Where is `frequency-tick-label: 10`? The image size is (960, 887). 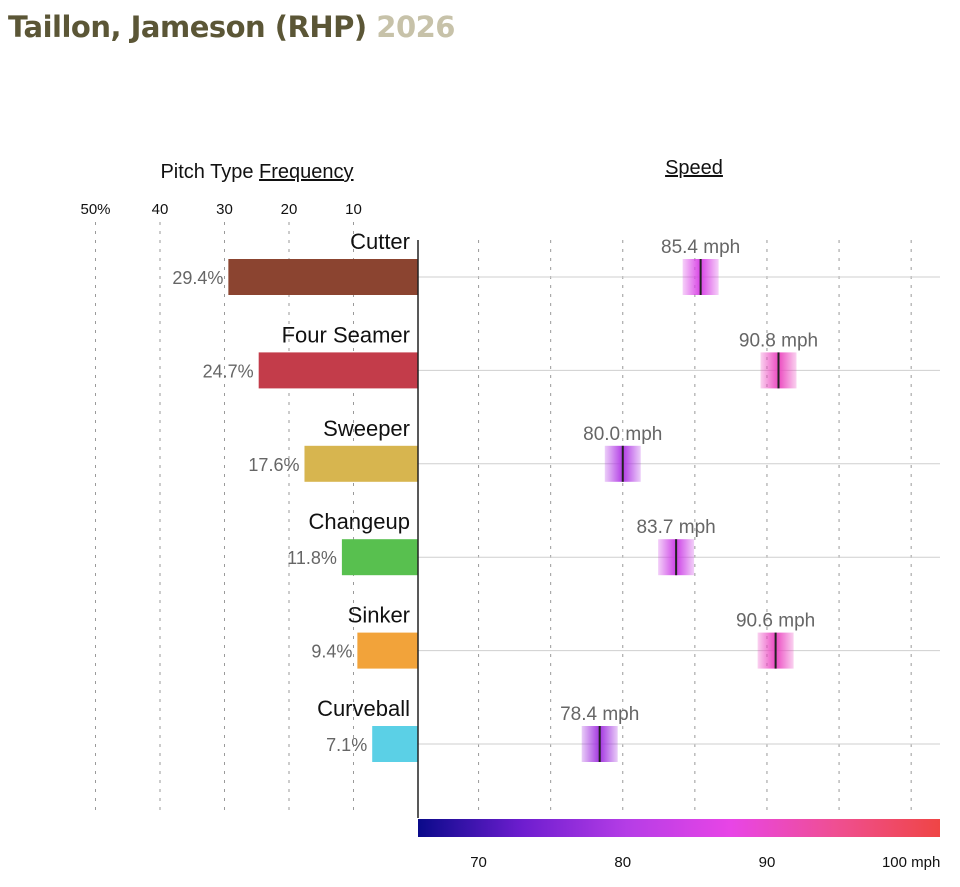
frequency-tick-label: 10 is located at coordinates (353, 209).